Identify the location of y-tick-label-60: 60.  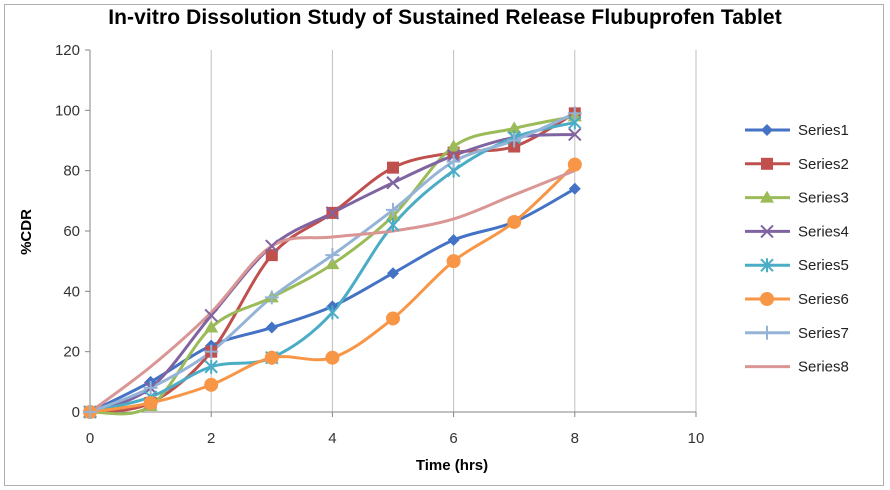
(71, 231).